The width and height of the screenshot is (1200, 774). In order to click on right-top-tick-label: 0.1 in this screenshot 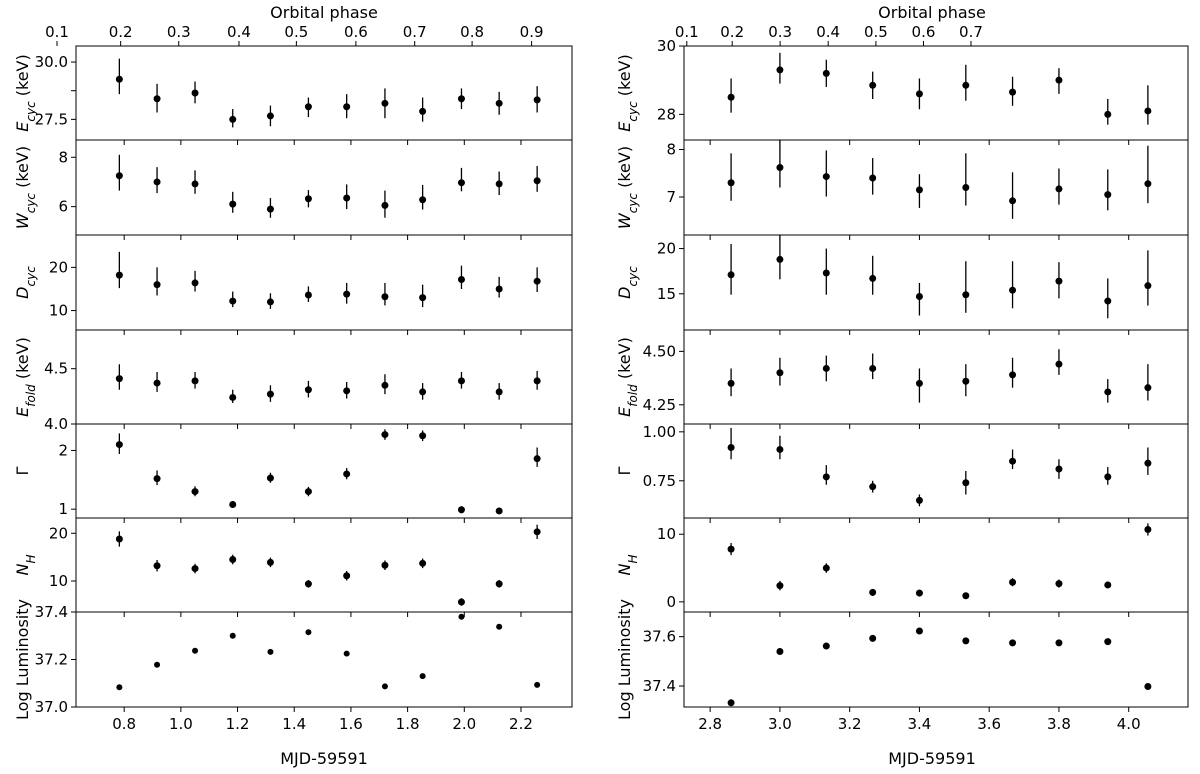, I will do `click(687, 32)`.